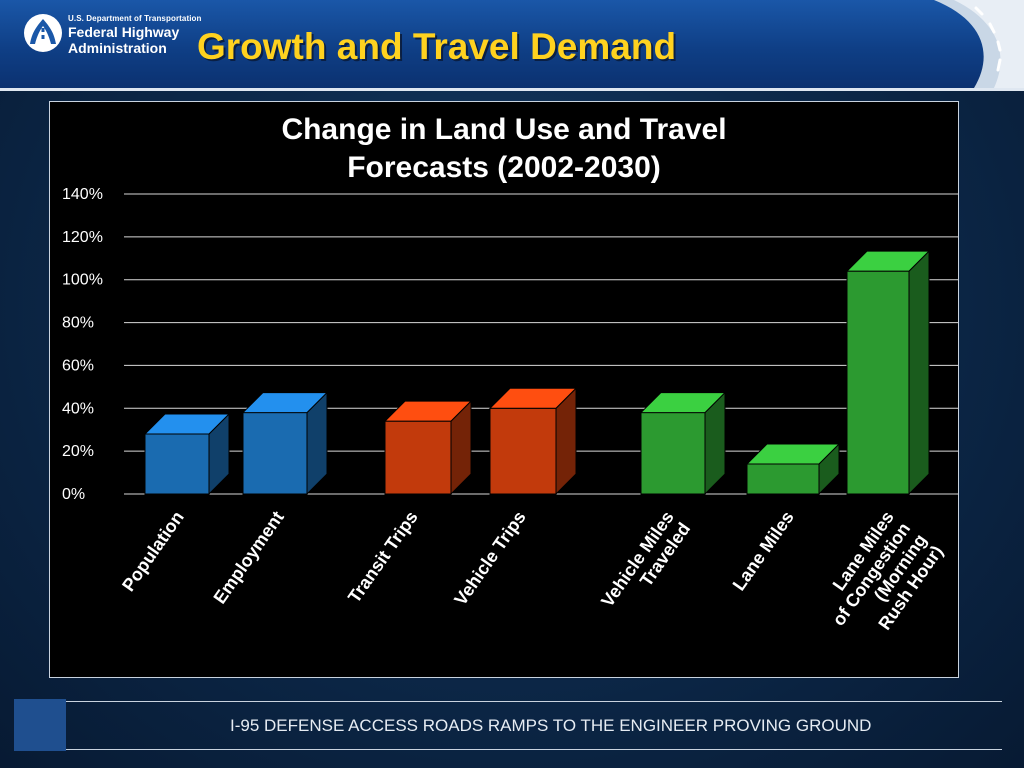  I want to click on footer-divider-top, so click(534, 701).